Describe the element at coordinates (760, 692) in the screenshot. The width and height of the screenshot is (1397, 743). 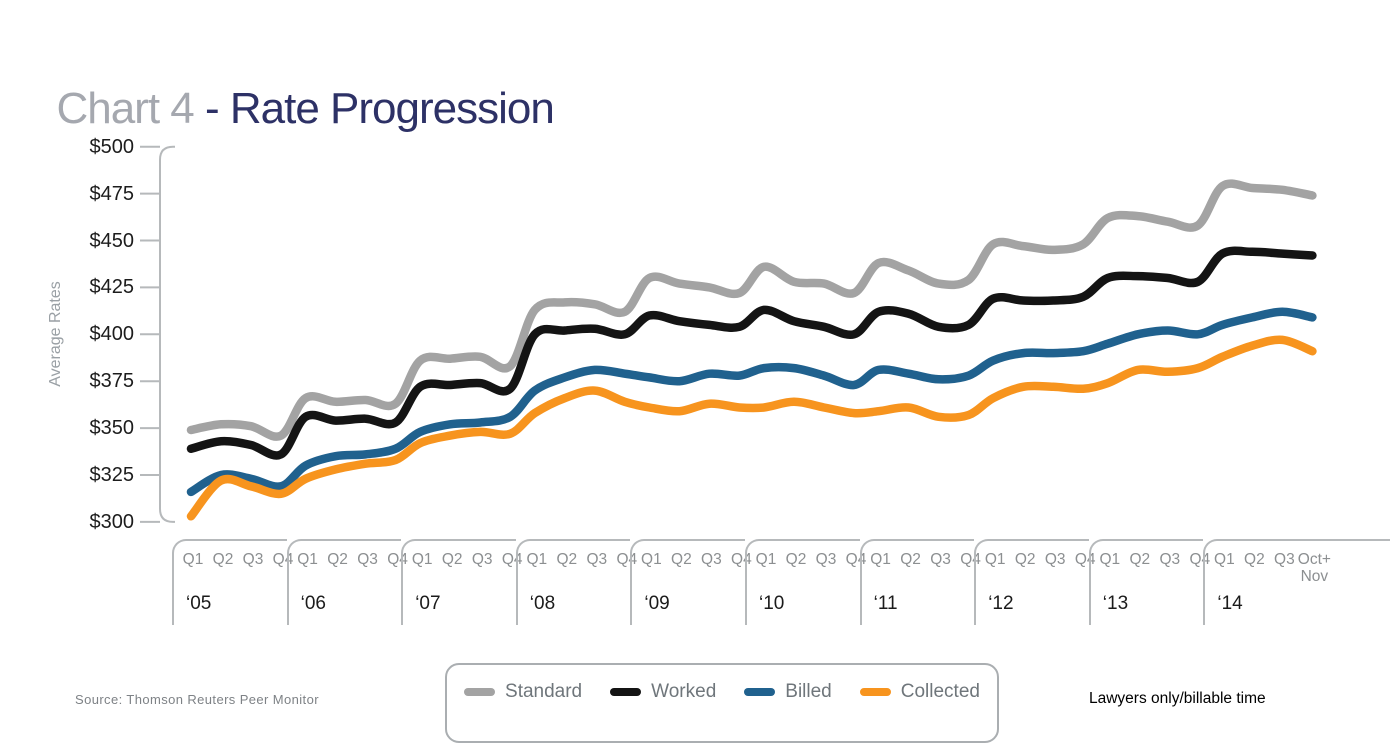
I see `billed-line-swatch-icon` at that location.